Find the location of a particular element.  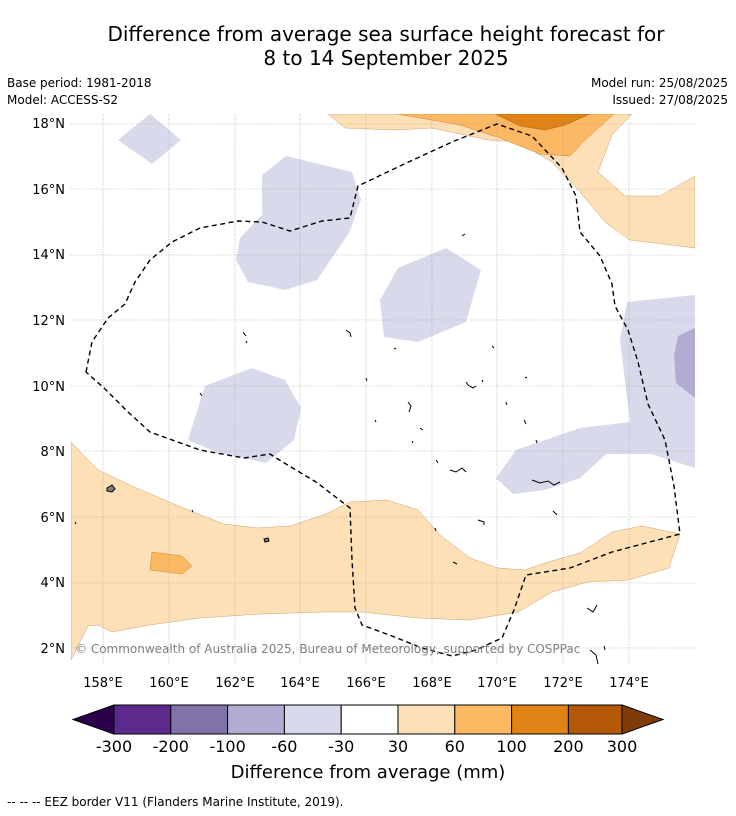

colorbar-tick-30: 30 is located at coordinates (398, 746).